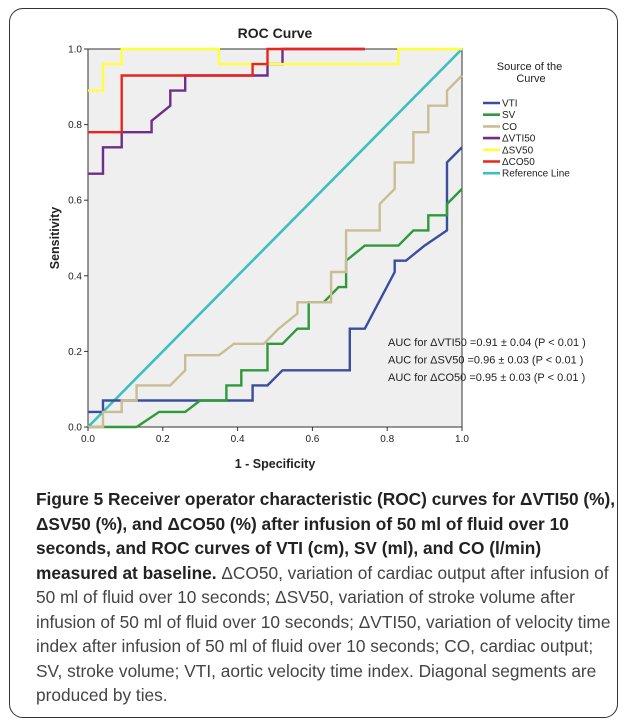  What do you see at coordinates (509, 115) in the screenshot?
I see `legend-label-1: SV` at bounding box center [509, 115].